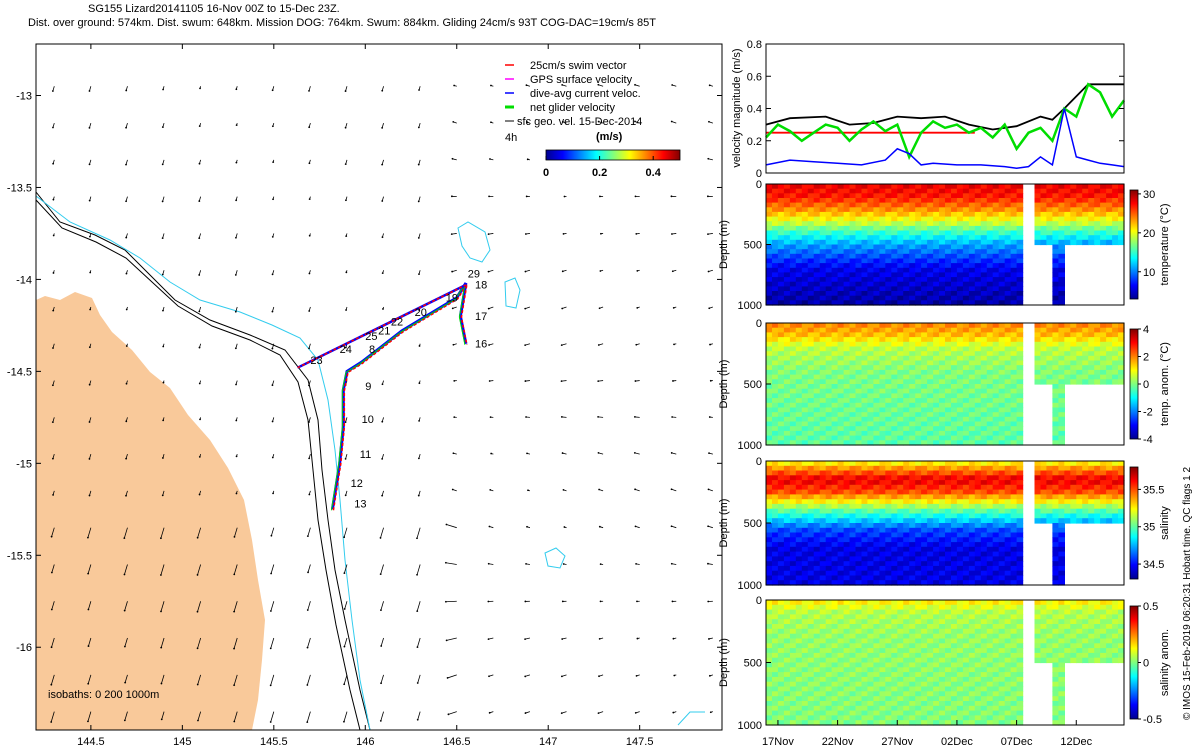 This screenshot has width=1200, height=750. Describe the element at coordinates (944, 107) in the screenshot. I see `velocity-series-black` at that location.